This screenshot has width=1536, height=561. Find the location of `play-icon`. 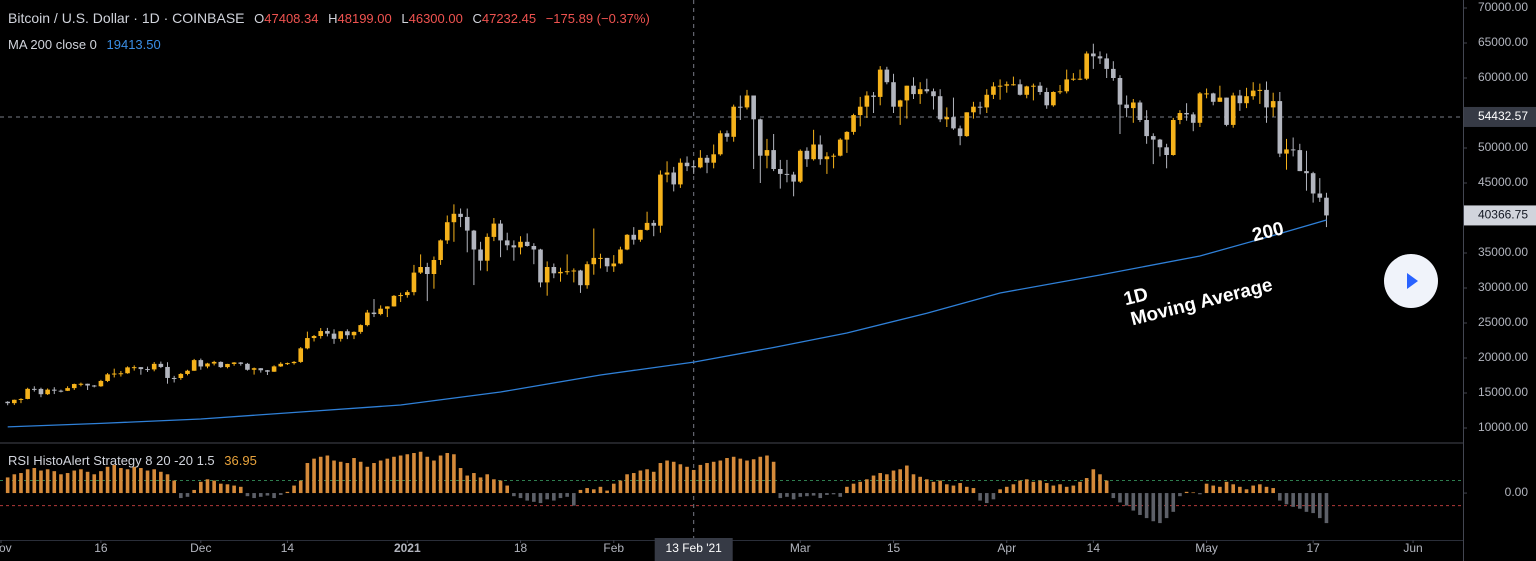

play-icon is located at coordinates (1412, 281).